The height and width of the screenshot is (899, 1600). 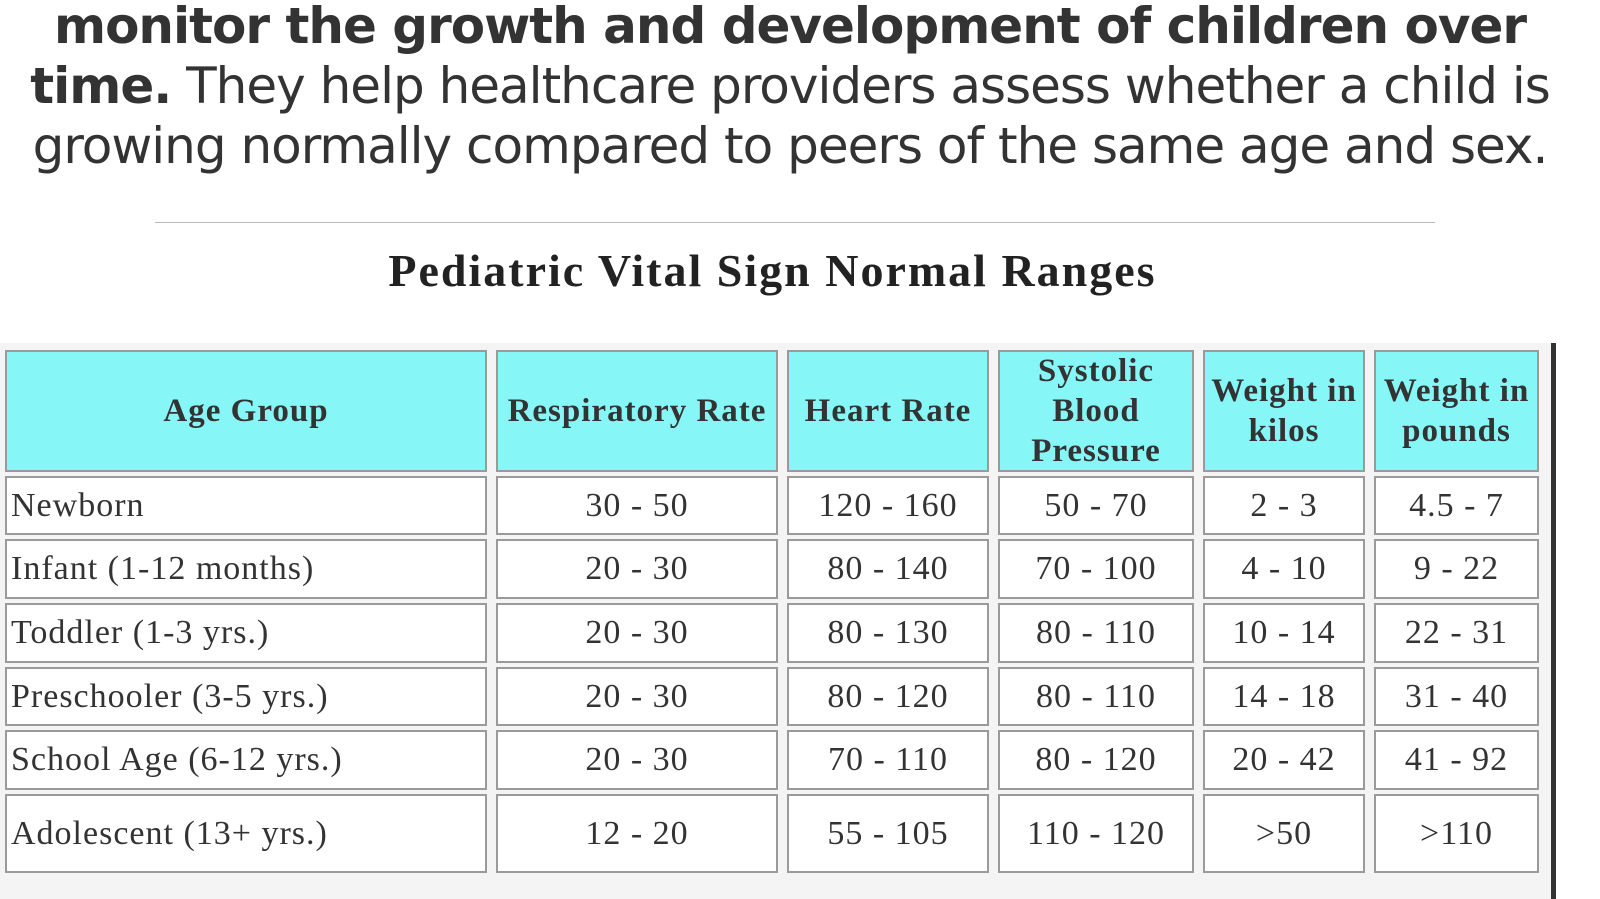 I want to click on table-cell: 22 - 31, so click(x=1456, y=633).